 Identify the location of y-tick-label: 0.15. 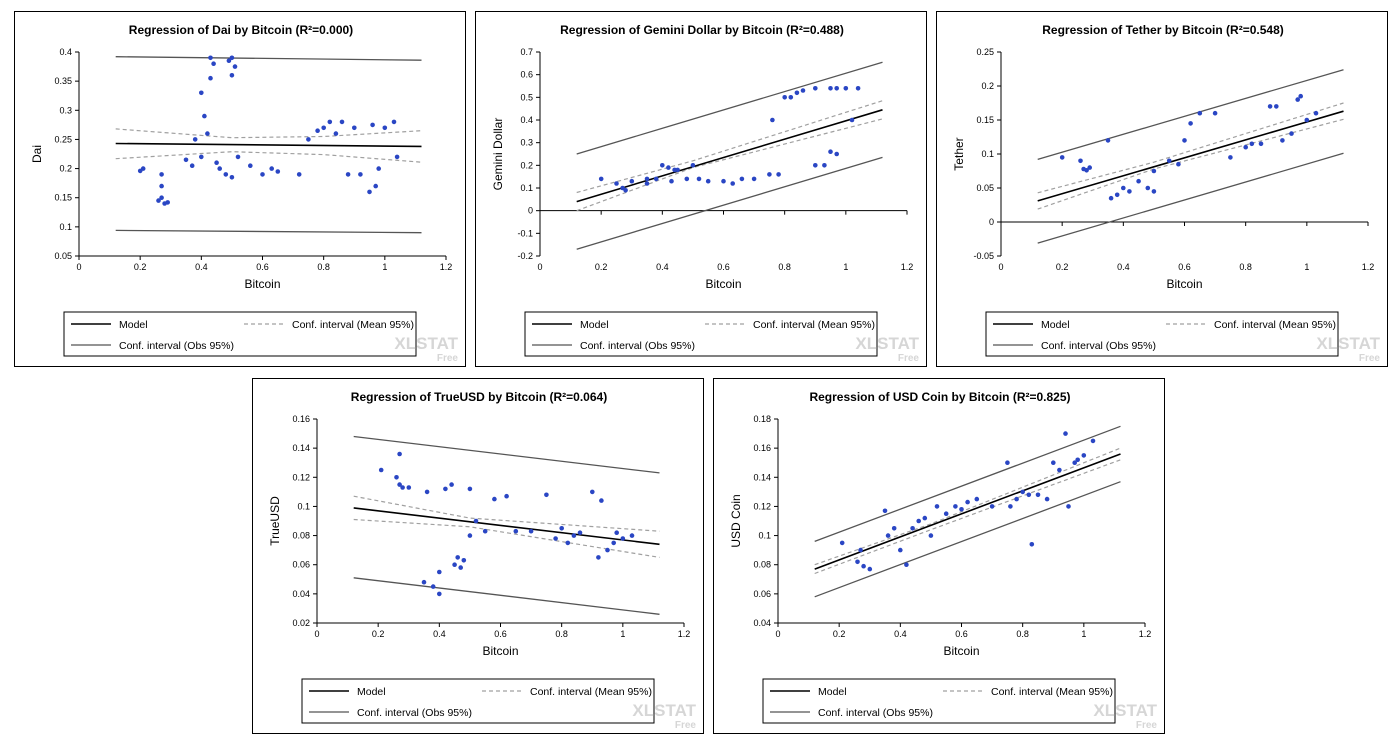
(63, 198).